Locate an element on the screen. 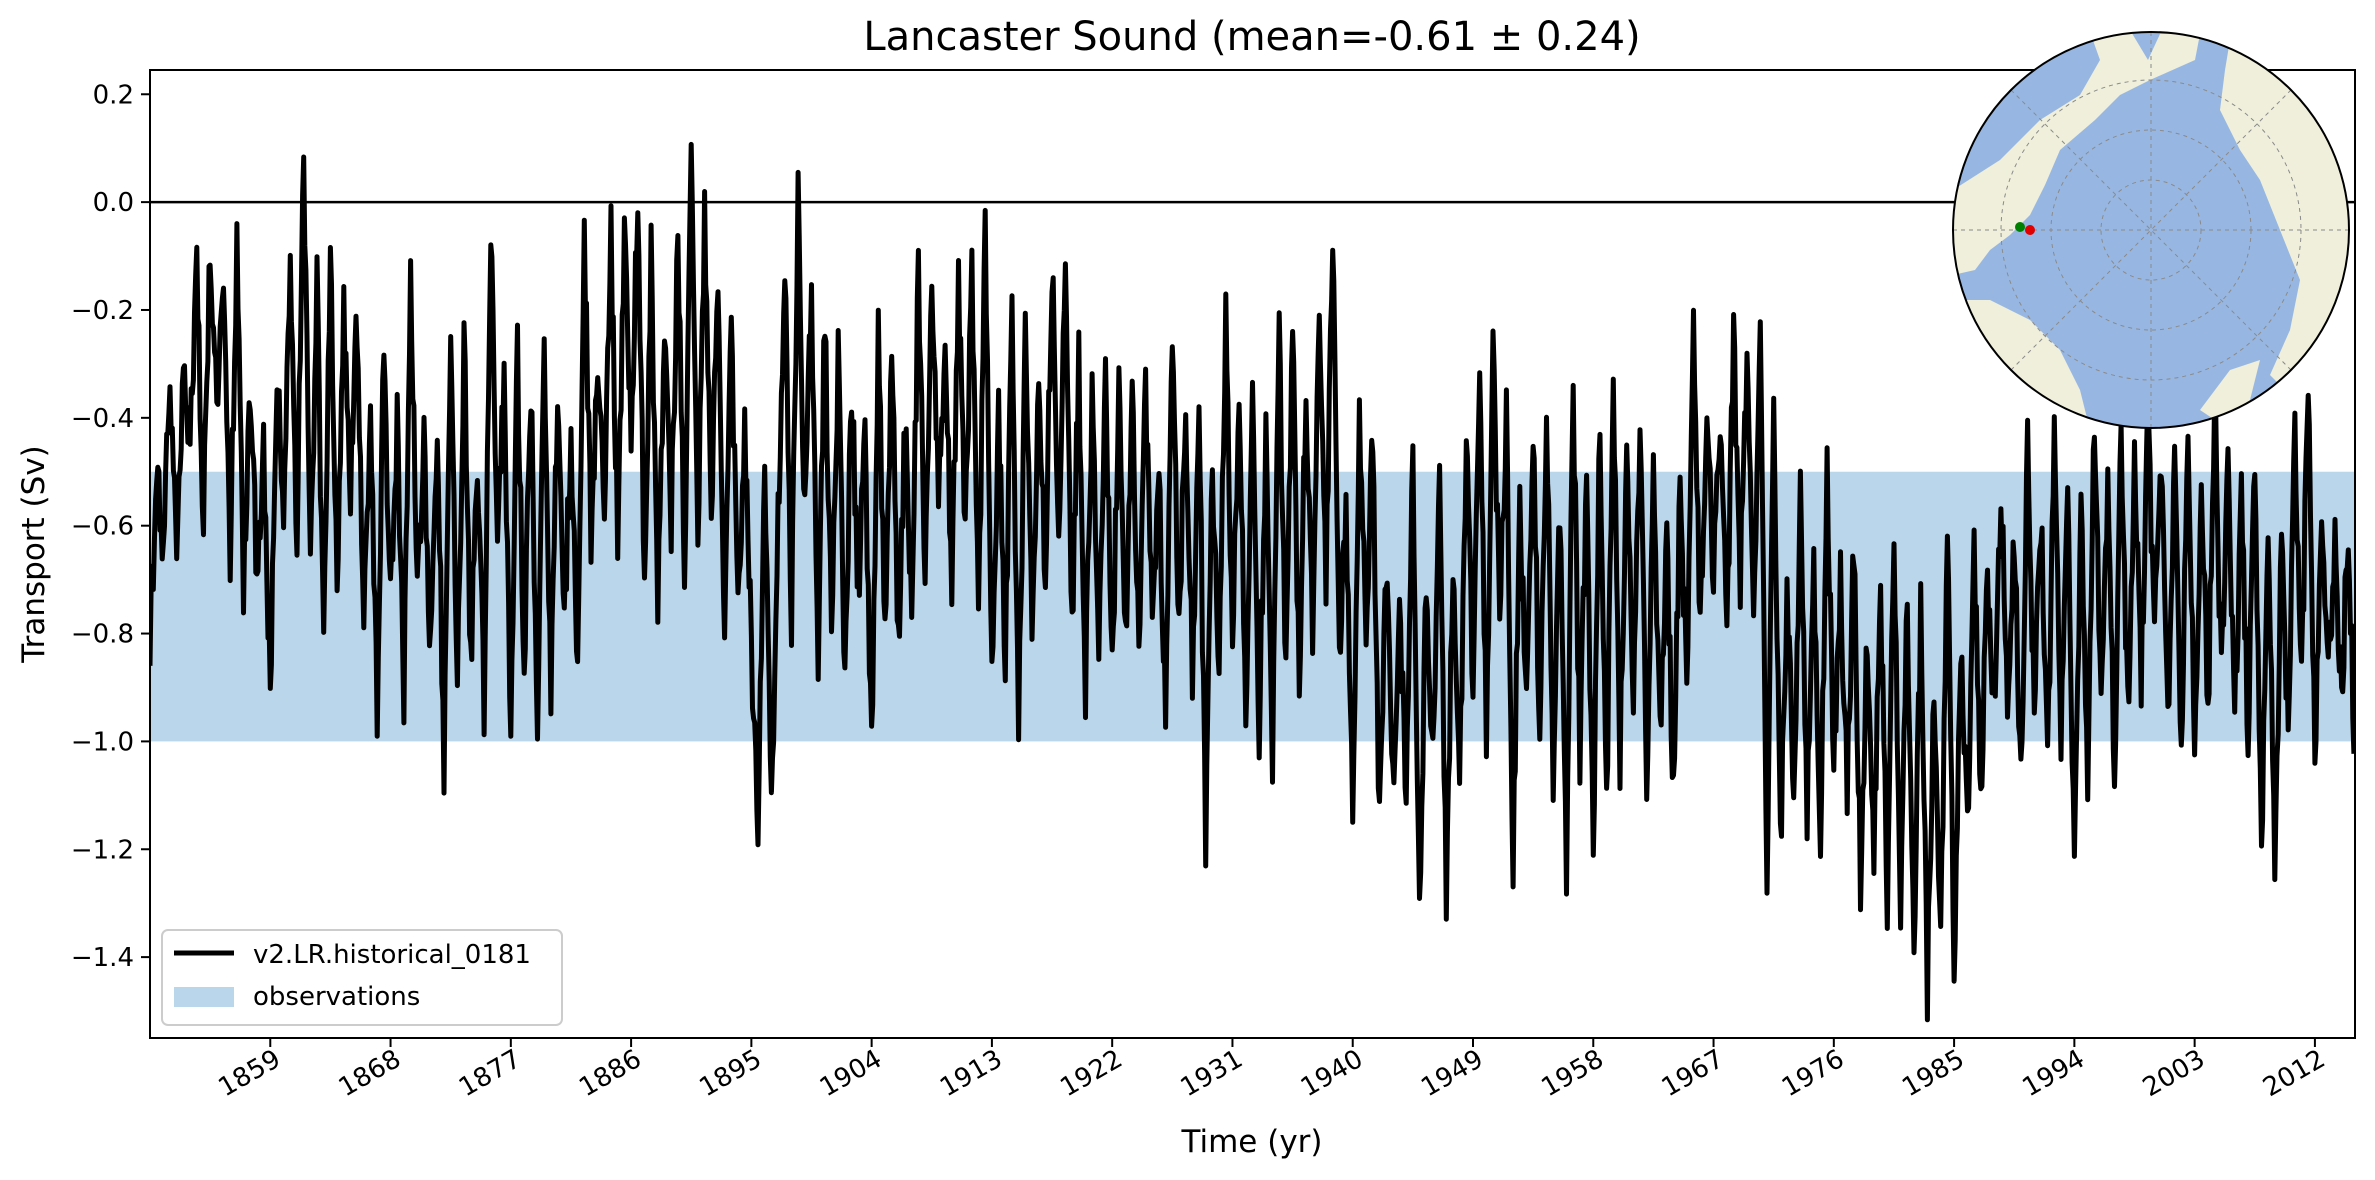 This screenshot has width=2375, height=1180. chart-title: Lancaster Sound (mean=-0.61 ± 0.24) is located at coordinates (1251, 37).